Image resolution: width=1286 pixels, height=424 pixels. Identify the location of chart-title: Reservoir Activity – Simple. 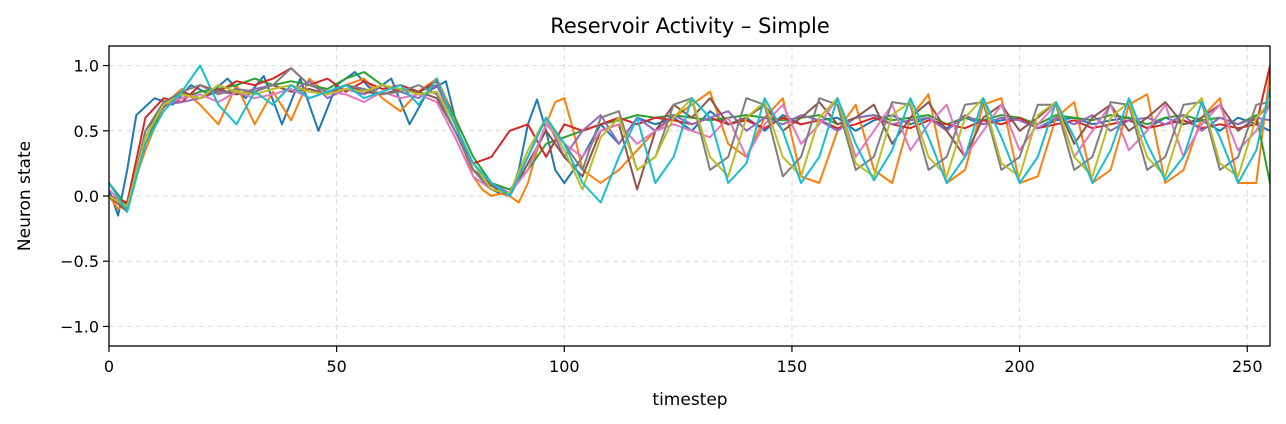
(690, 26).